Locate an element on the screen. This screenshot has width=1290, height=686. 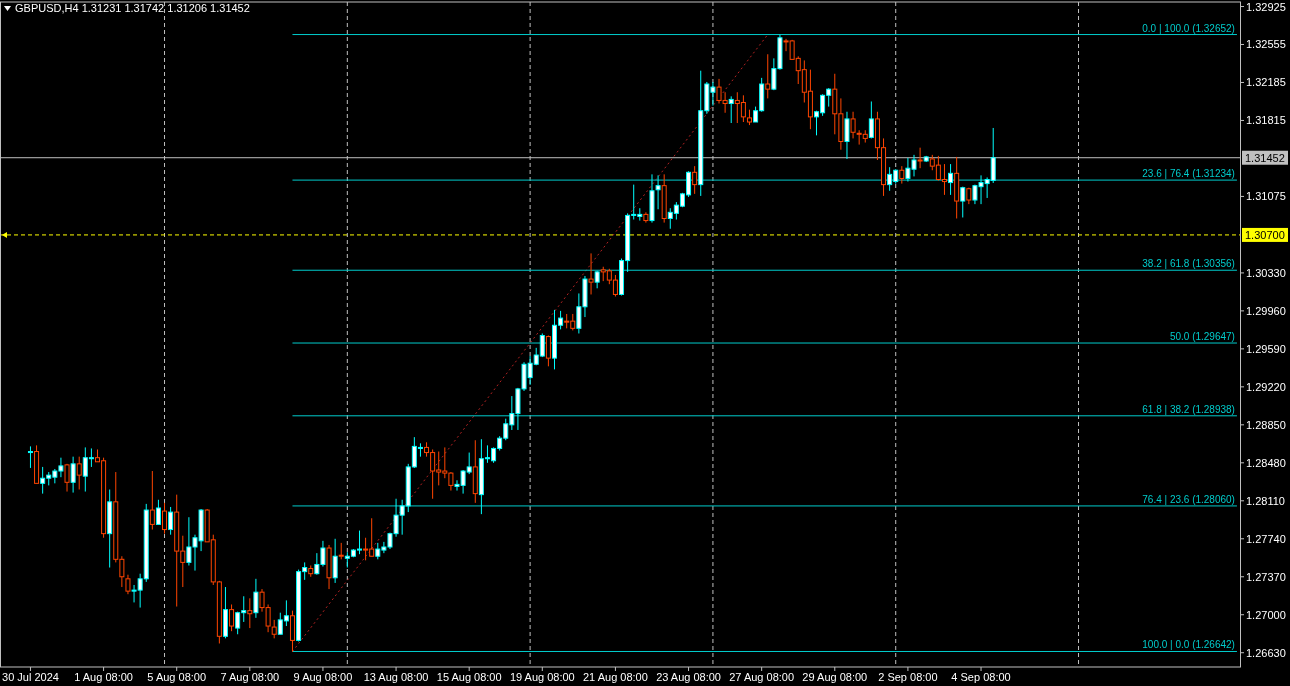
chart-title: GBPUSD,H4 1.31231 1.31742 1.31206 1.31452 is located at coordinates (132, 8).